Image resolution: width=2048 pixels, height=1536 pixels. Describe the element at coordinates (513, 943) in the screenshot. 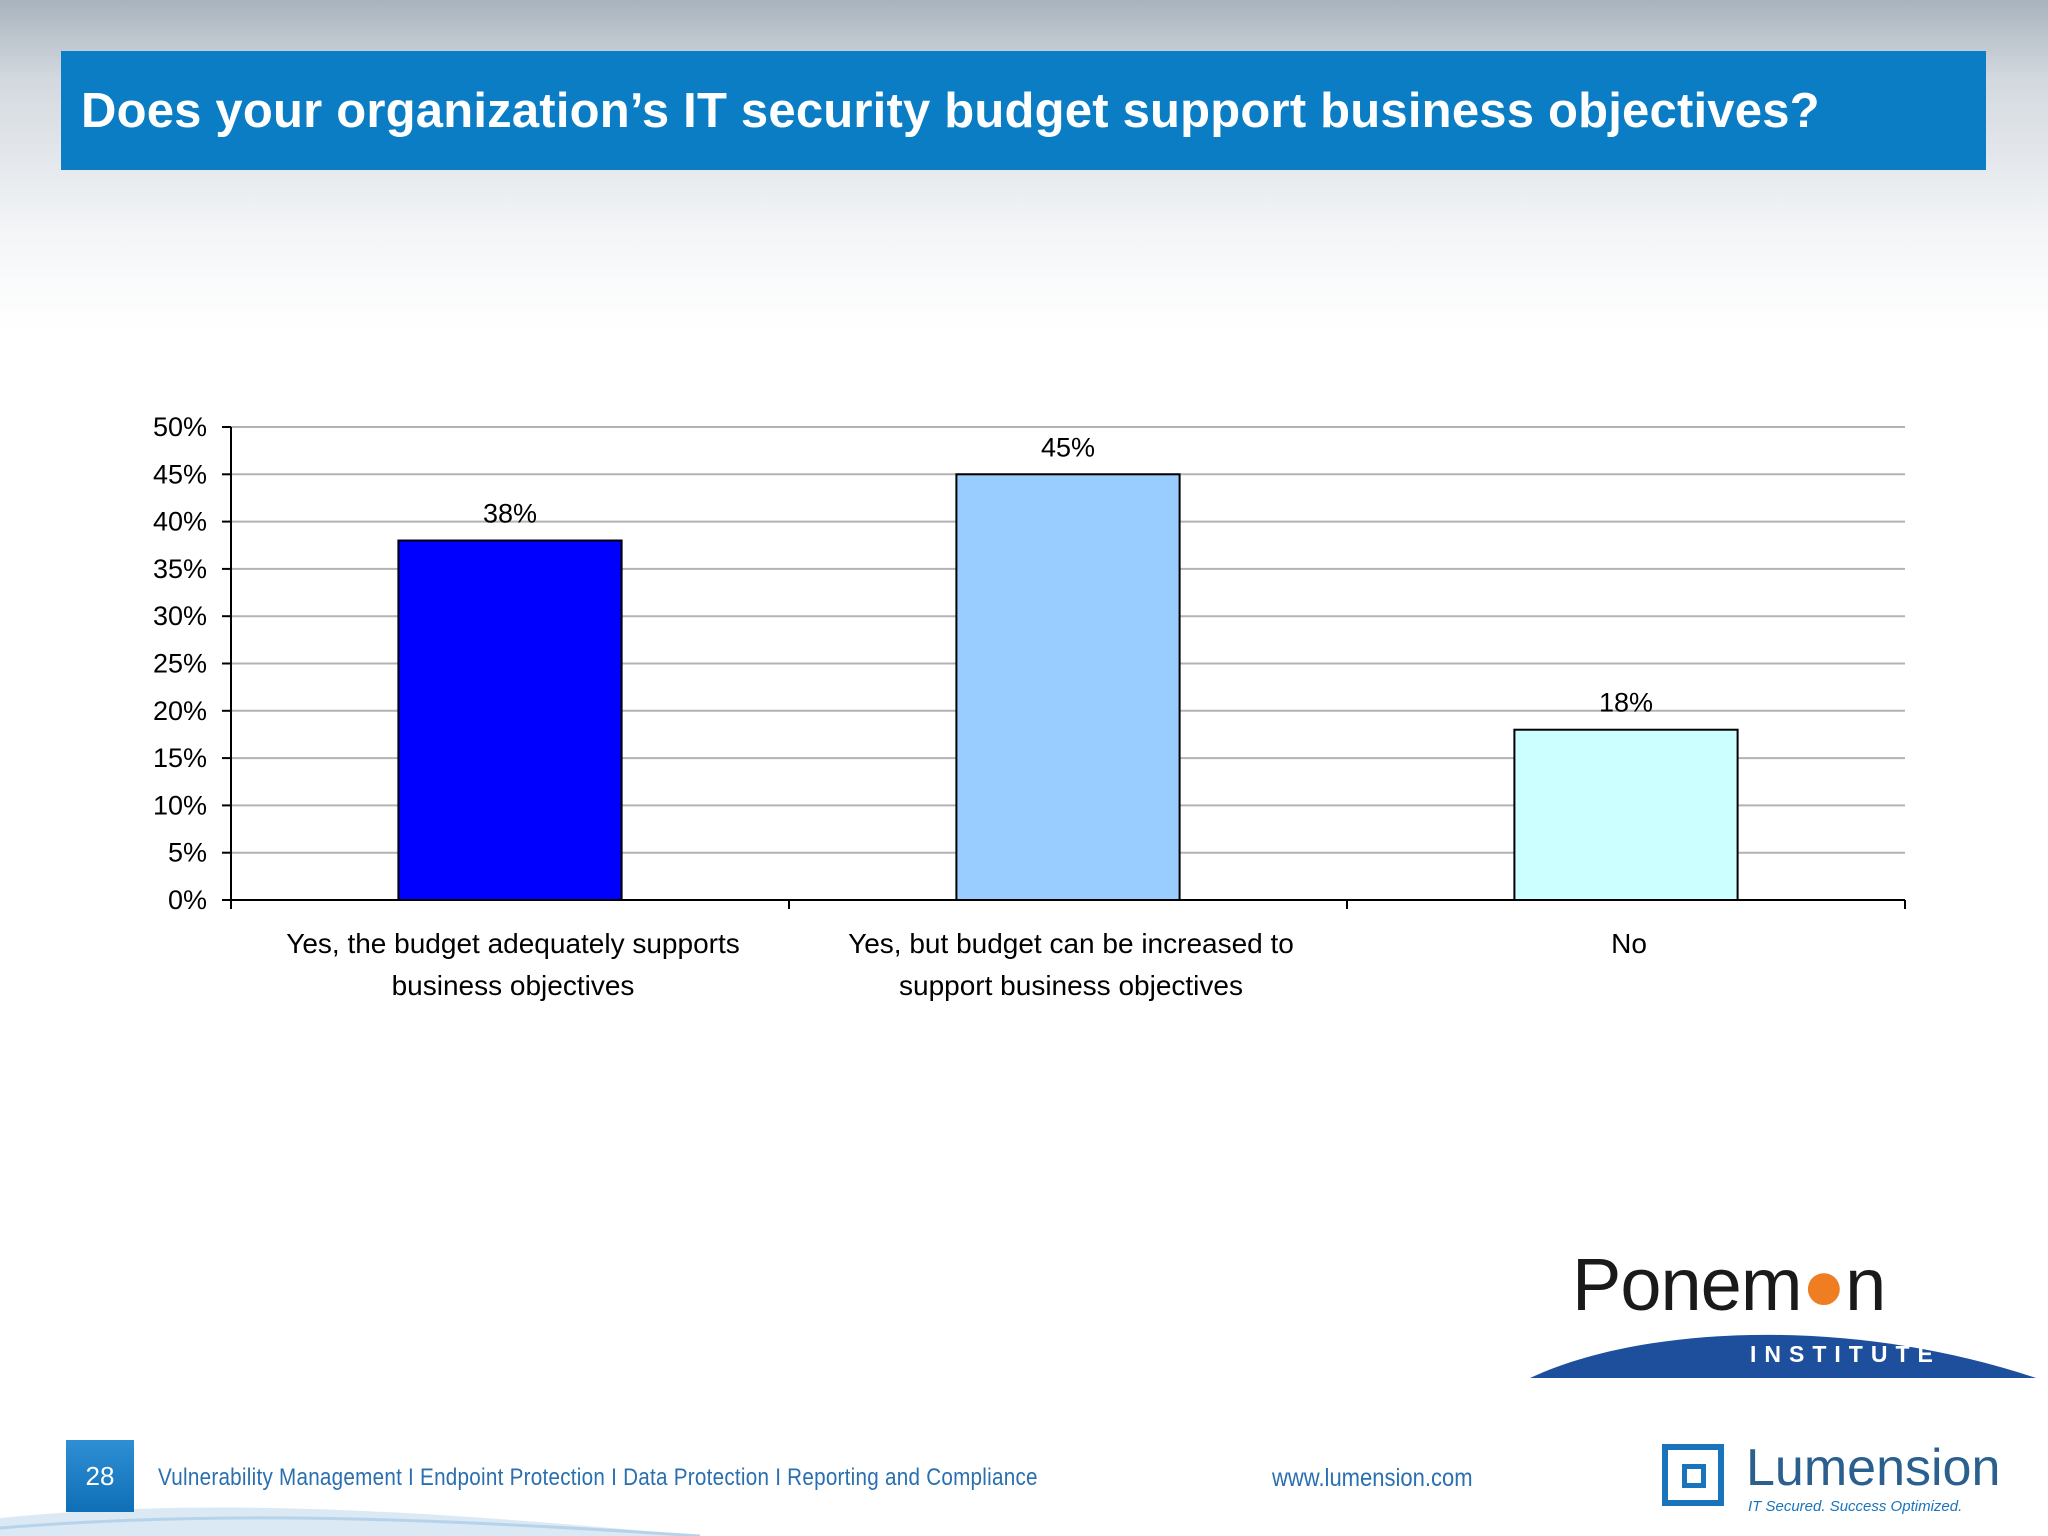

I see `category-label: Yes, the budget adequately supports` at that location.